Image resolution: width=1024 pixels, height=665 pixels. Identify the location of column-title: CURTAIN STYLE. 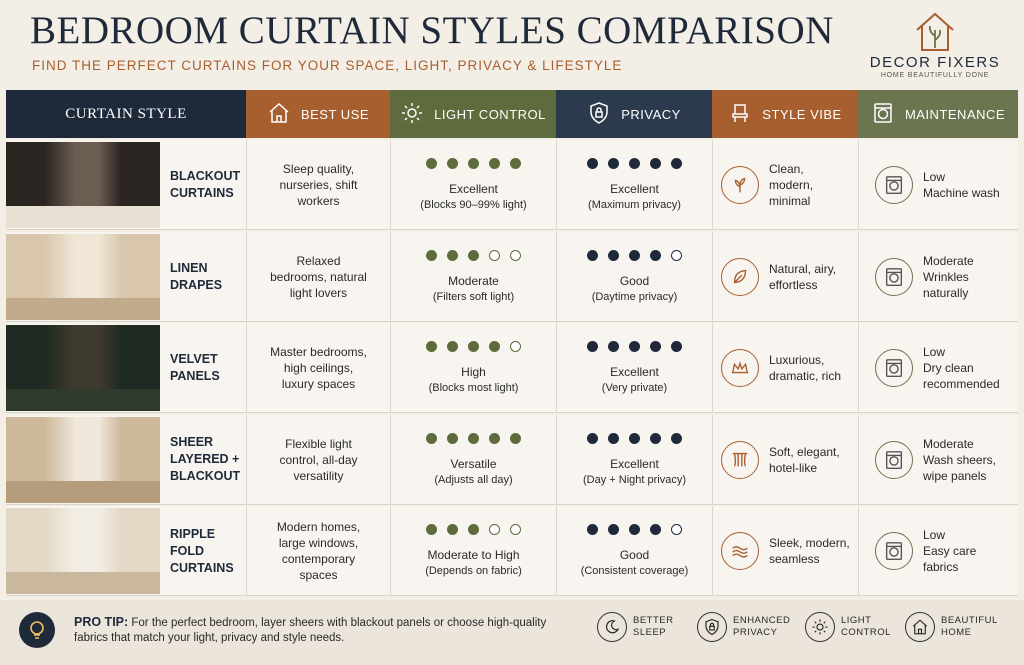
(126, 113).